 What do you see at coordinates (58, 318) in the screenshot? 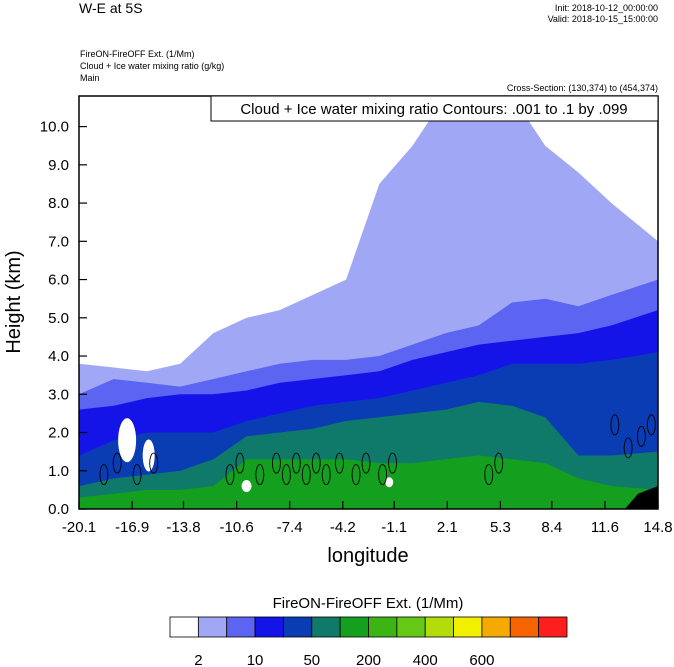
I see `y-tick-label: 5.0` at bounding box center [58, 318].